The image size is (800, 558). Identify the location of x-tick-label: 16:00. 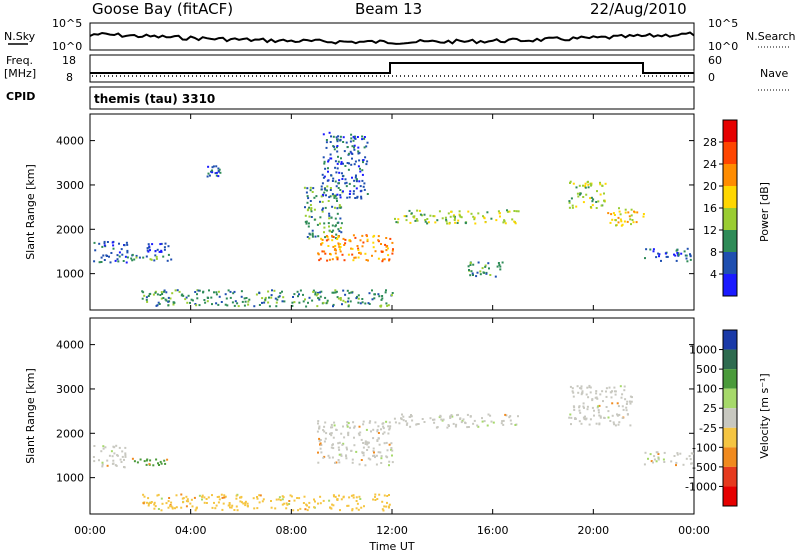
(493, 530).